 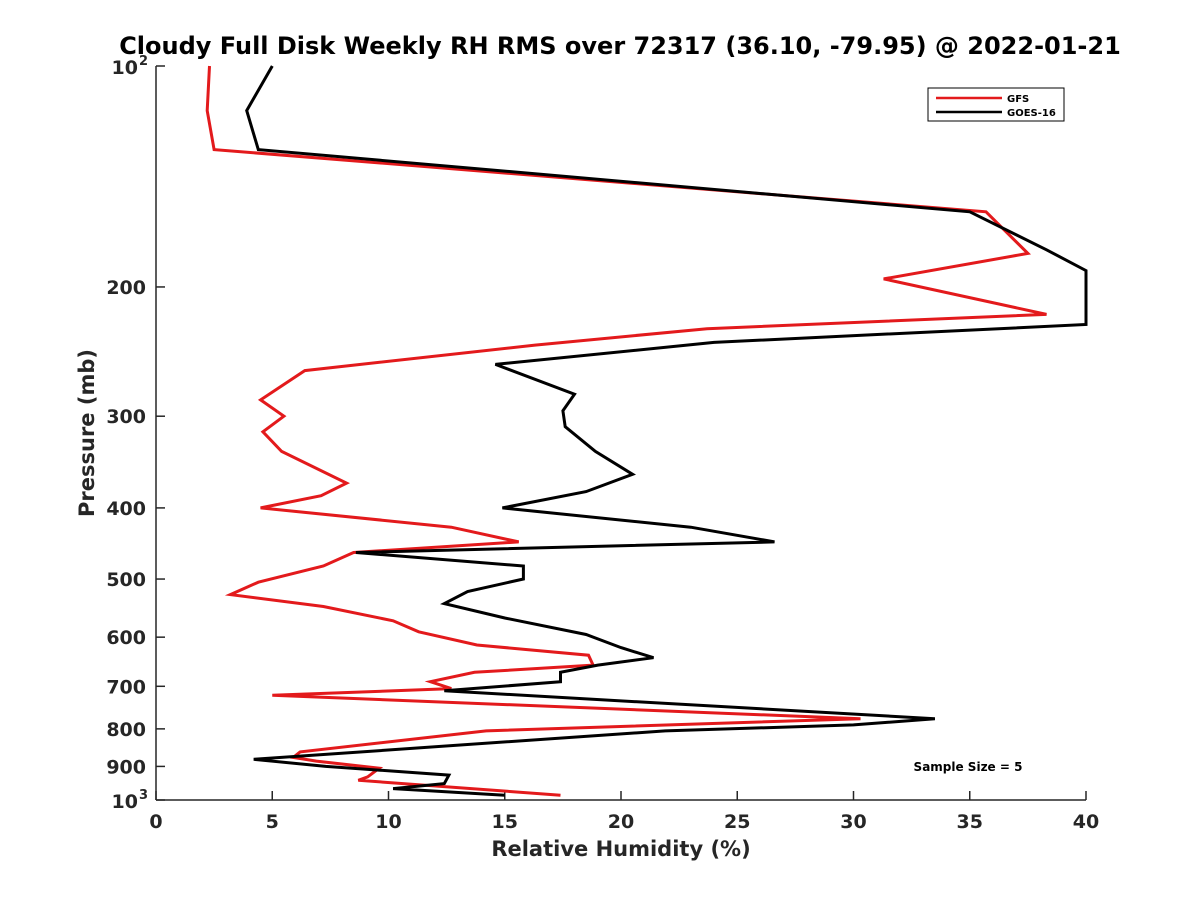 What do you see at coordinates (388, 822) in the screenshot?
I see `x-tick-label: 10` at bounding box center [388, 822].